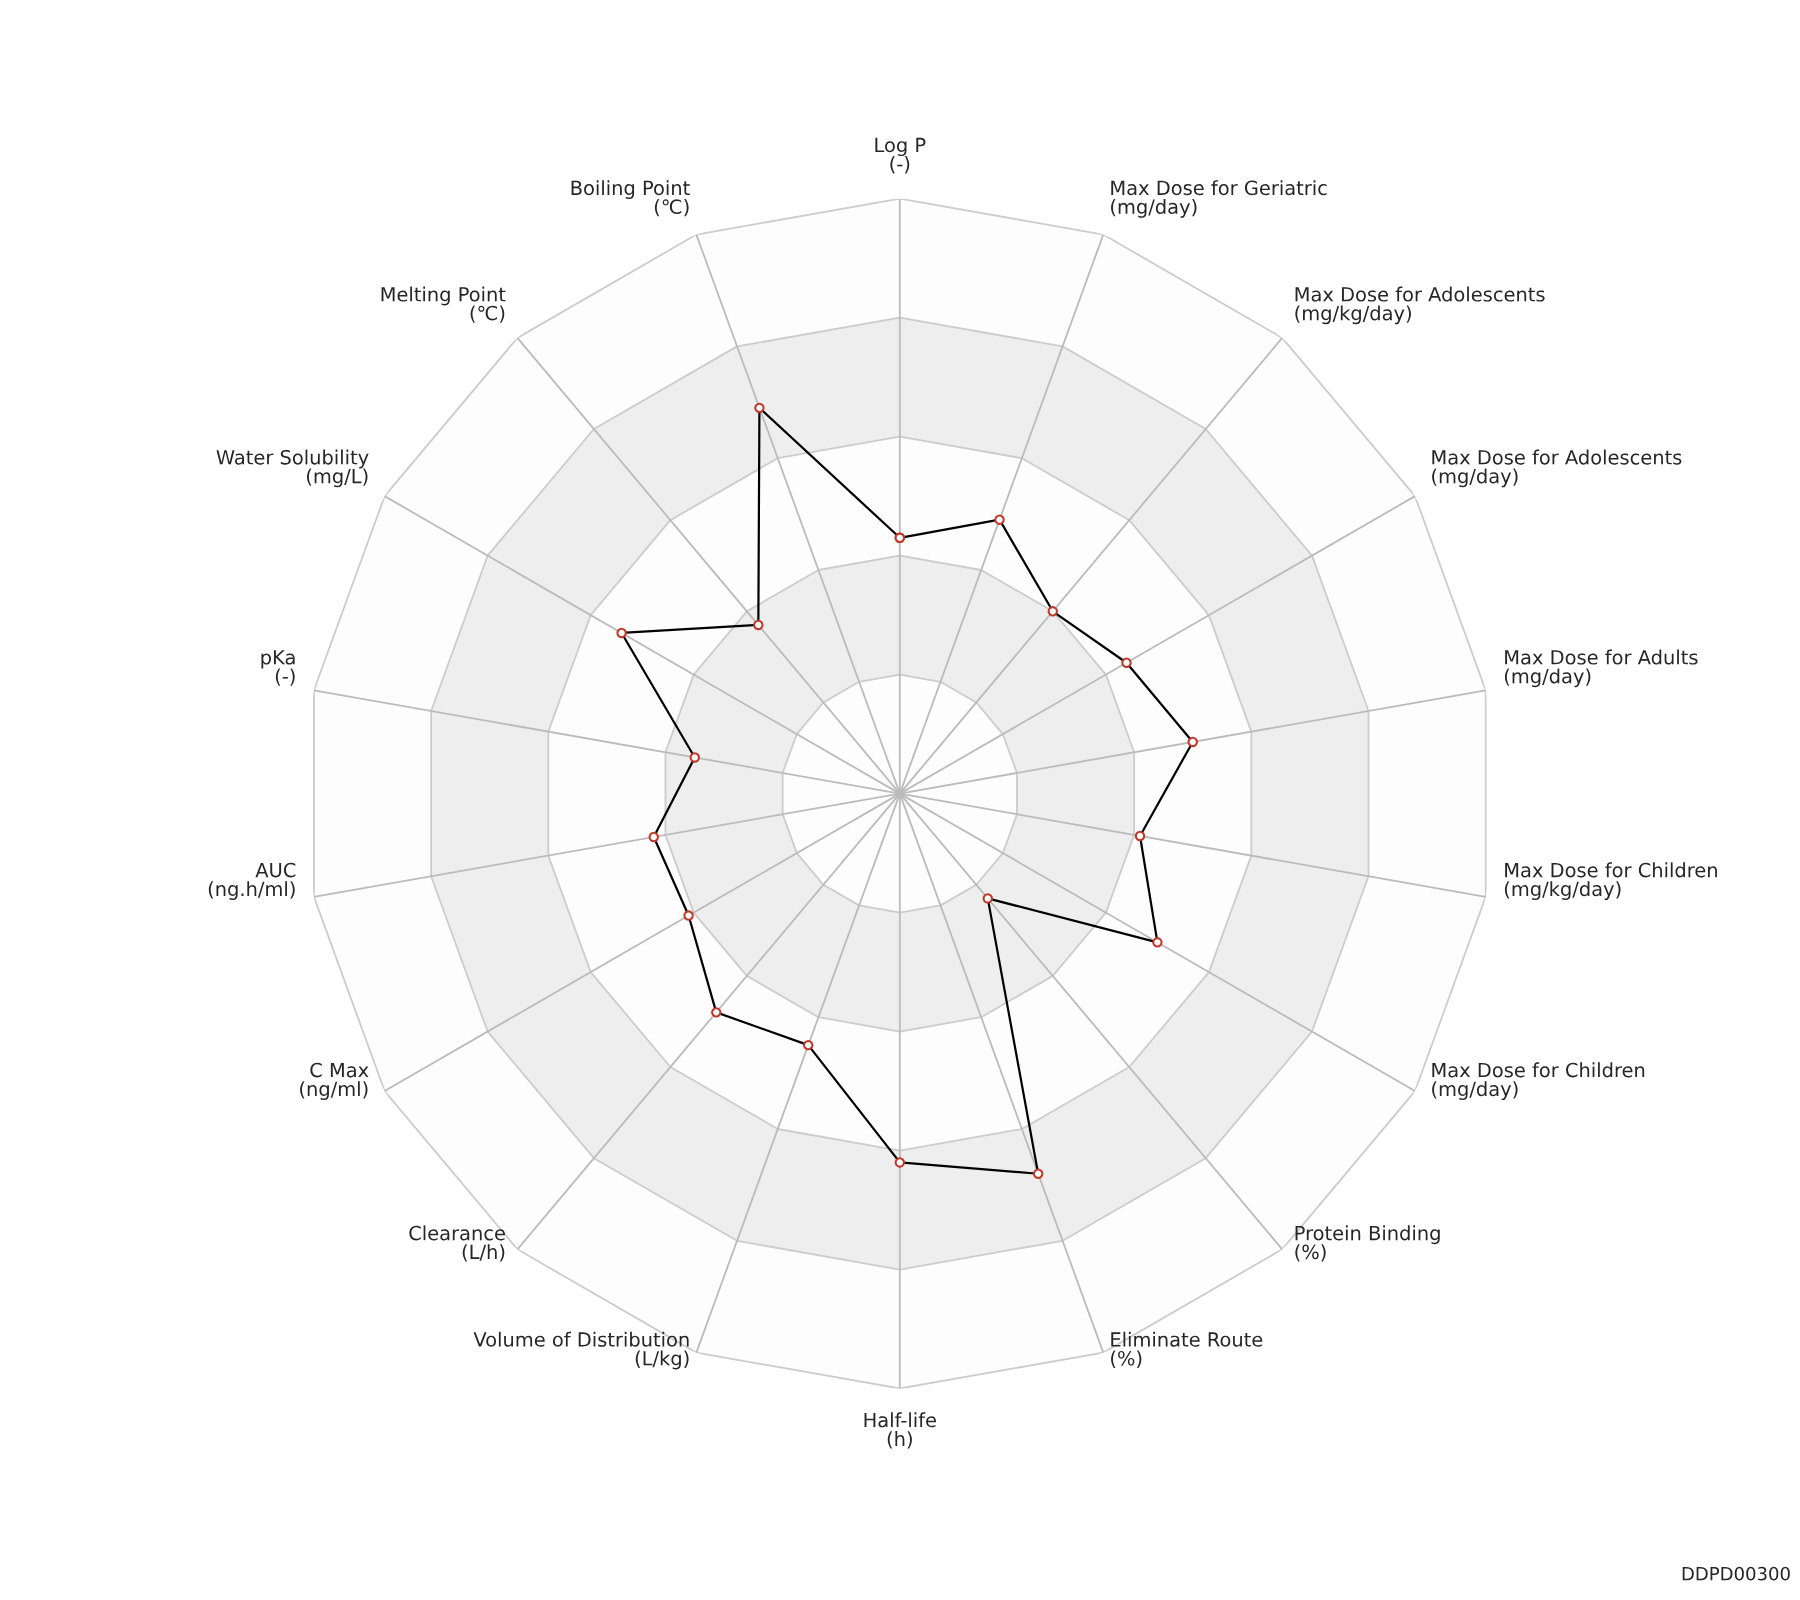 The image size is (1800, 1600). What do you see at coordinates (1736, 1573) in the screenshot?
I see `text: DDPD00300` at bounding box center [1736, 1573].